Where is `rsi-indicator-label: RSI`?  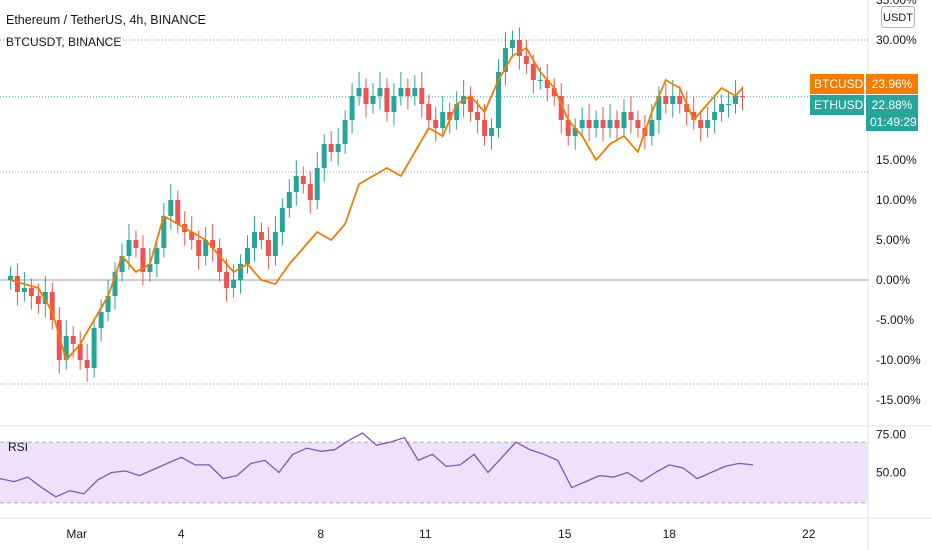
rsi-indicator-label: RSI is located at coordinates (18, 447).